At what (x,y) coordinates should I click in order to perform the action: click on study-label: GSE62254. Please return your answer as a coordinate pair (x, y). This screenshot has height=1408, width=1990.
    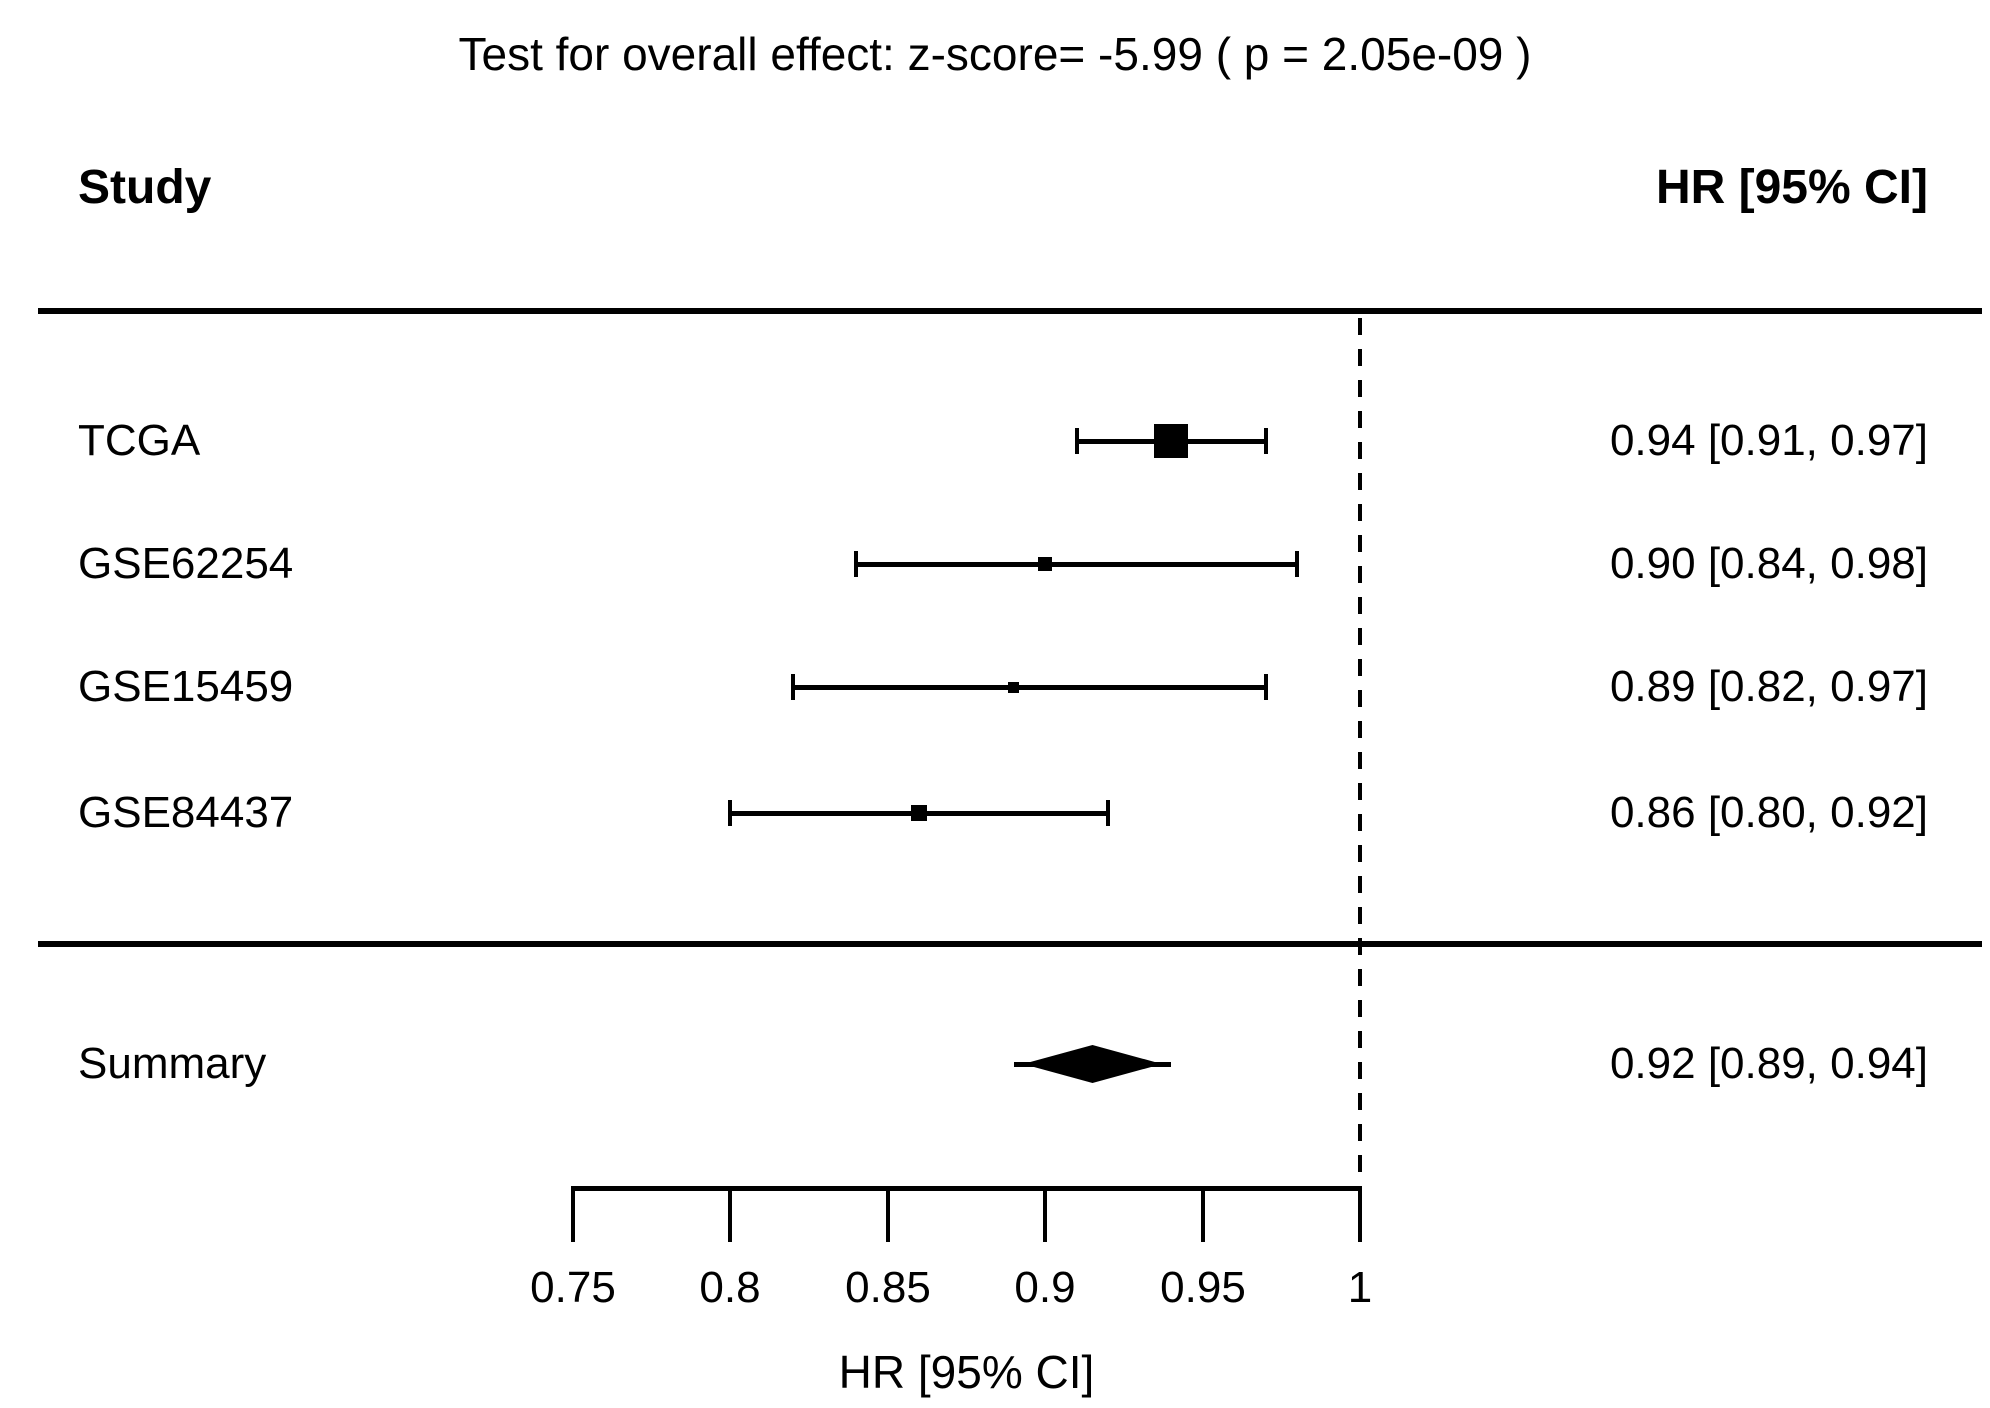
    Looking at the image, I should click on (186, 563).